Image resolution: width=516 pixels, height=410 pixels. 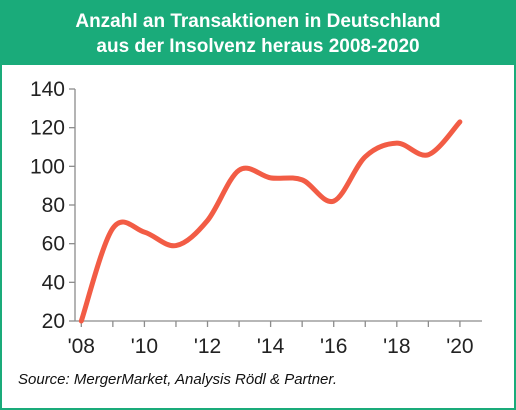 I want to click on x-tick-label: '16, so click(x=333, y=346).